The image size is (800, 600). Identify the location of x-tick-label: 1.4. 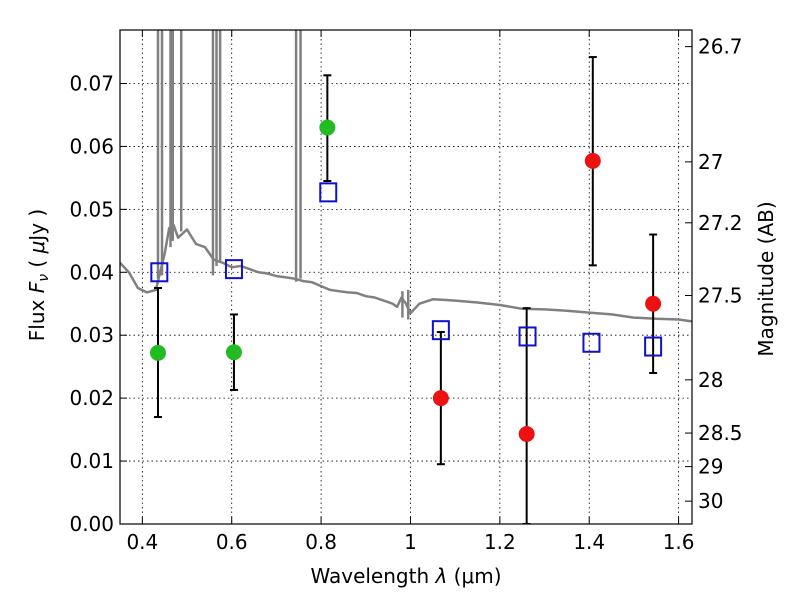
(589, 542).